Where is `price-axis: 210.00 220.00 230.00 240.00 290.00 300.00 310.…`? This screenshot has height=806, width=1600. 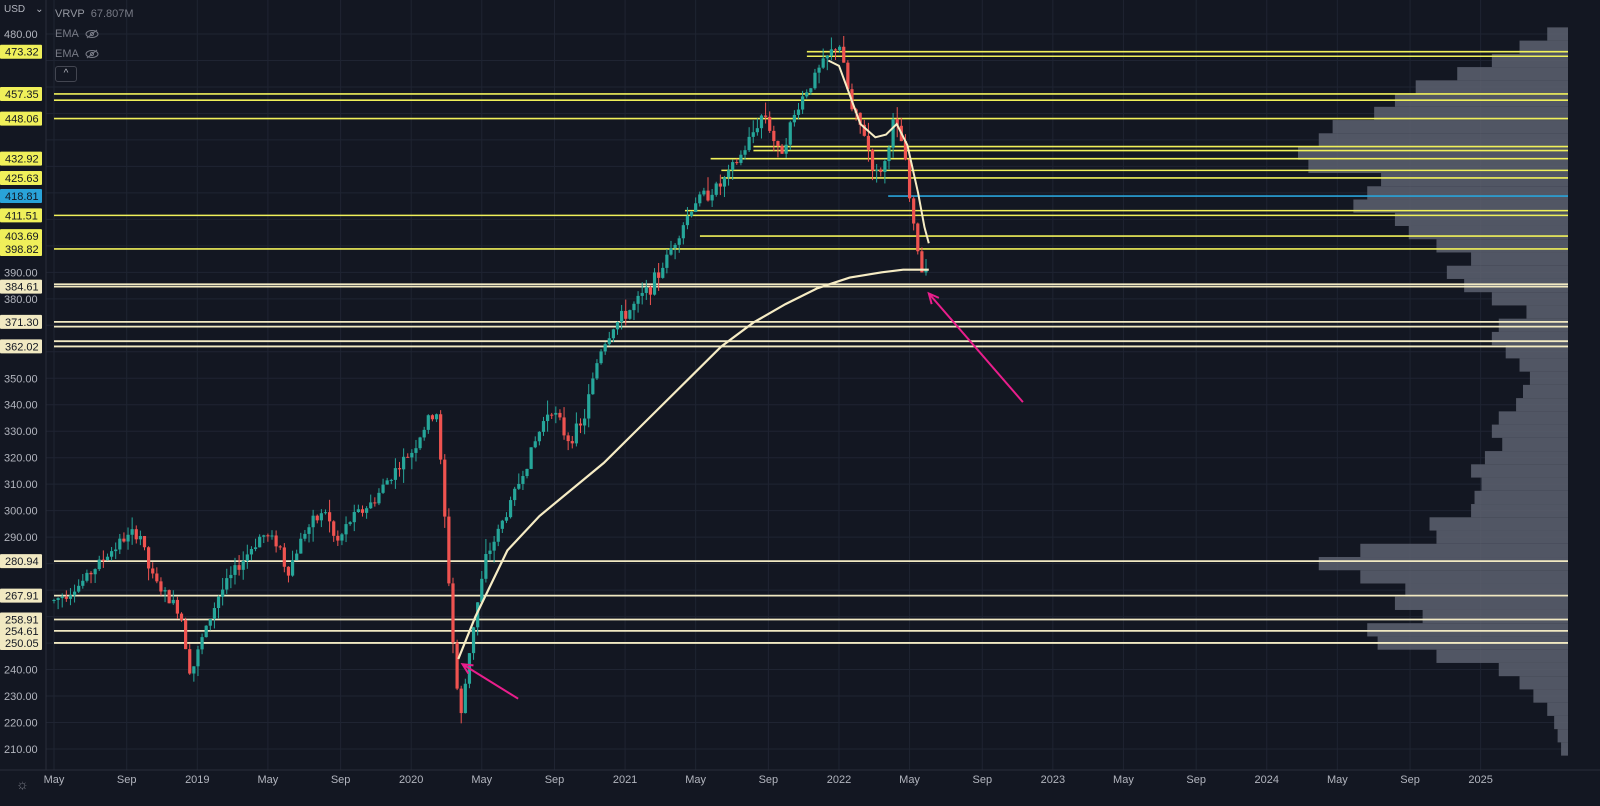 price-axis: 210.00 220.00 230.00 240.00 290.00 300.00 310.… is located at coordinates (23, 385).